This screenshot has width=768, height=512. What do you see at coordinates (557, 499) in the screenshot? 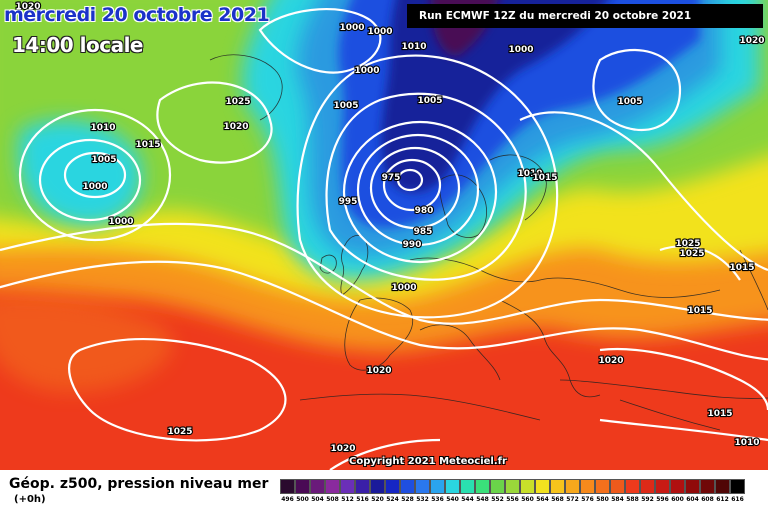
I see `scale-tick-label: 568` at bounding box center [557, 499].